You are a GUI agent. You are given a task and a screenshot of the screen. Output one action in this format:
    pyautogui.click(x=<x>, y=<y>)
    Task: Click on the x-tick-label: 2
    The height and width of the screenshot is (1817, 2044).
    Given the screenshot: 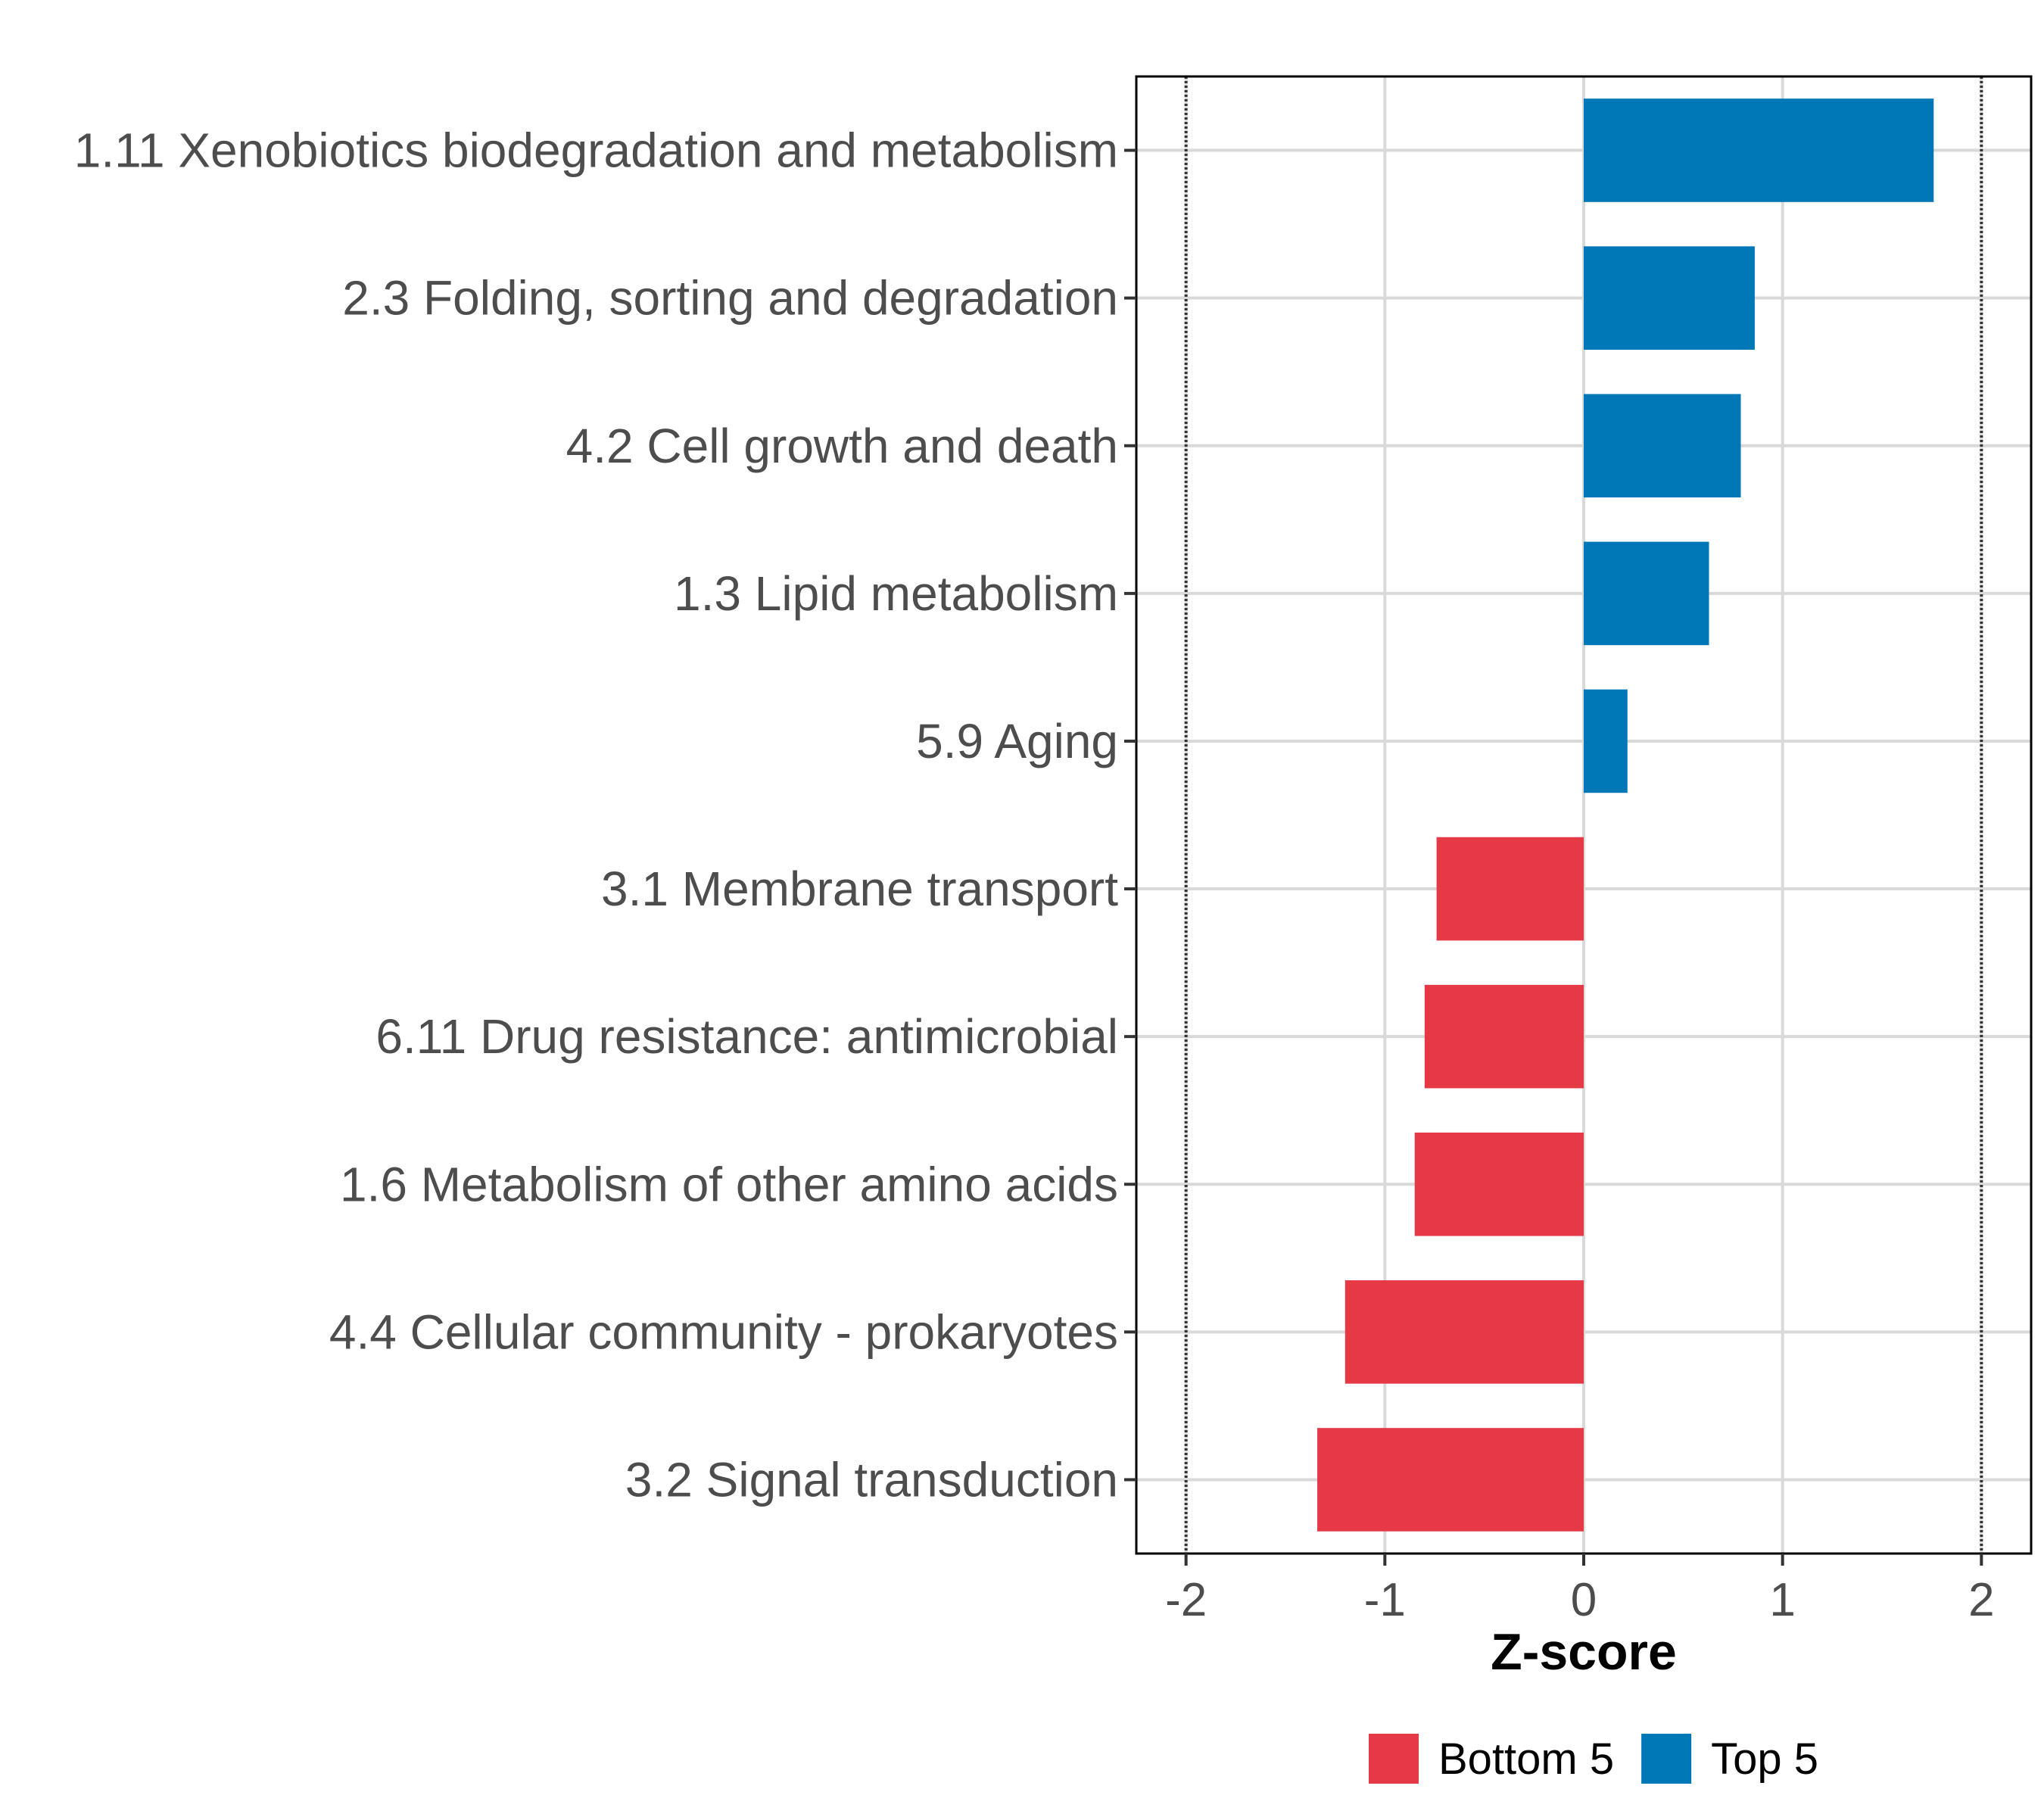 What is the action you would take?
    pyautogui.click(x=1981, y=1600)
    